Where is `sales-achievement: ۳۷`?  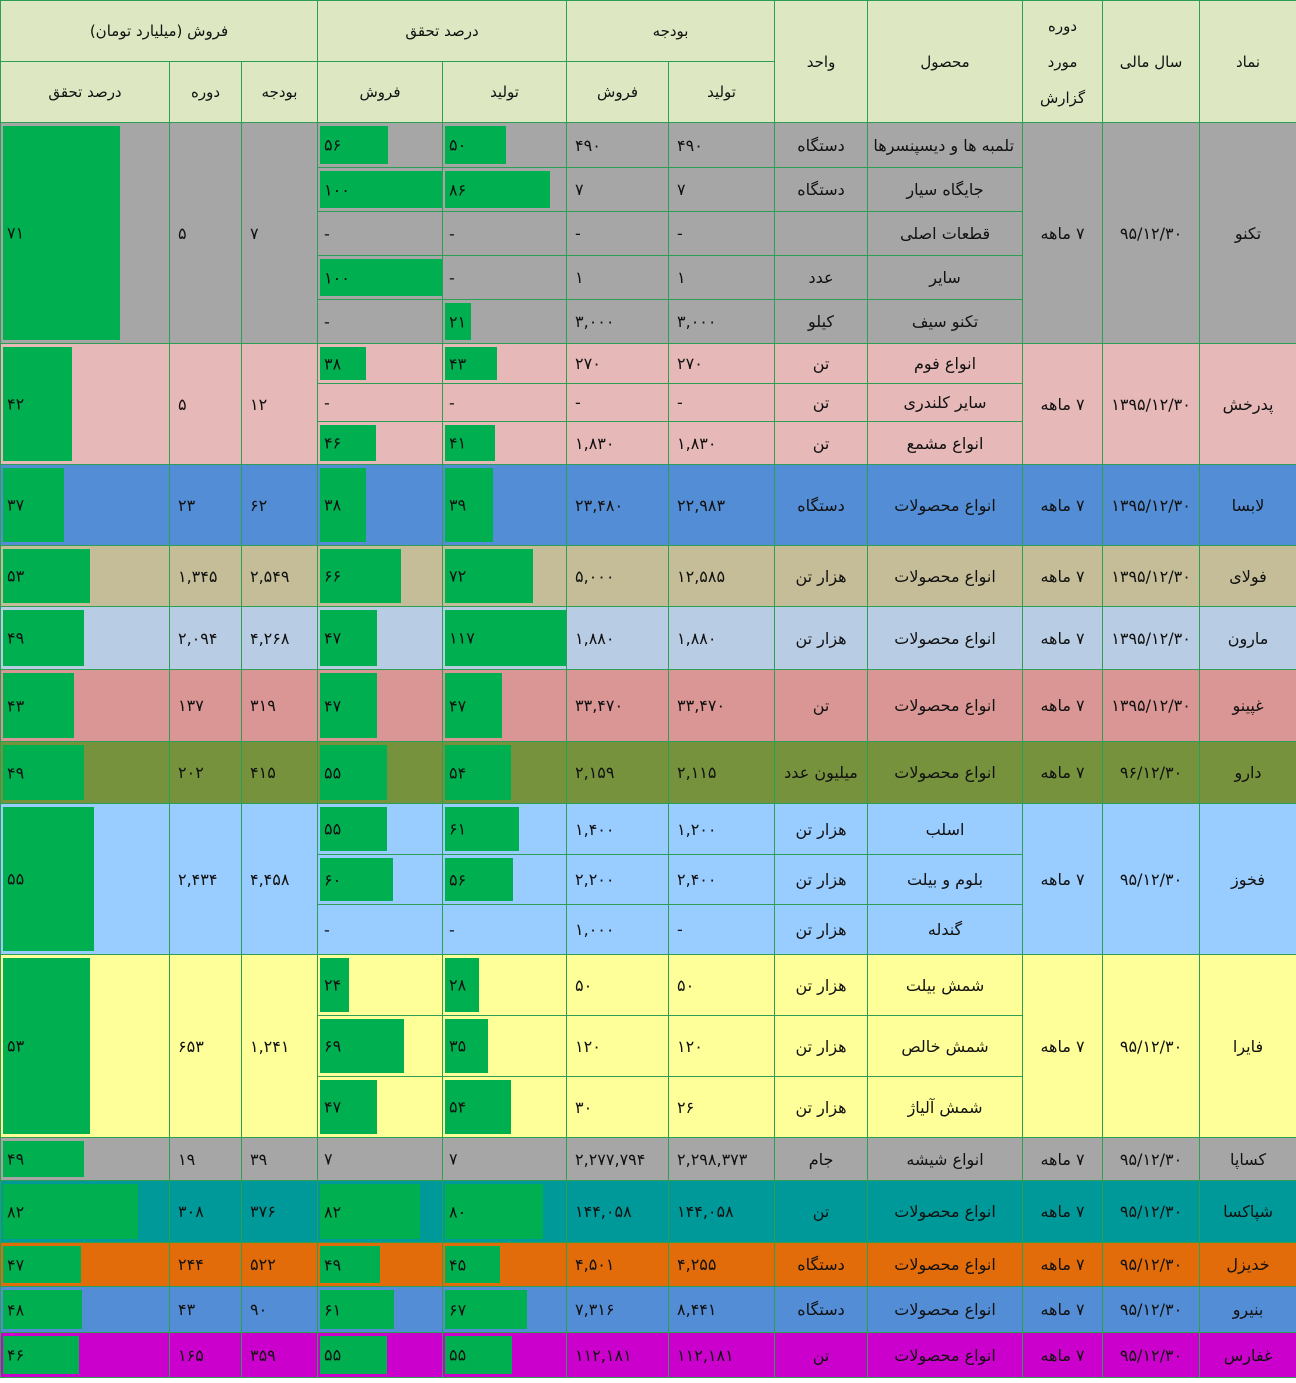 sales-achievement: ۳۷ is located at coordinates (85, 505).